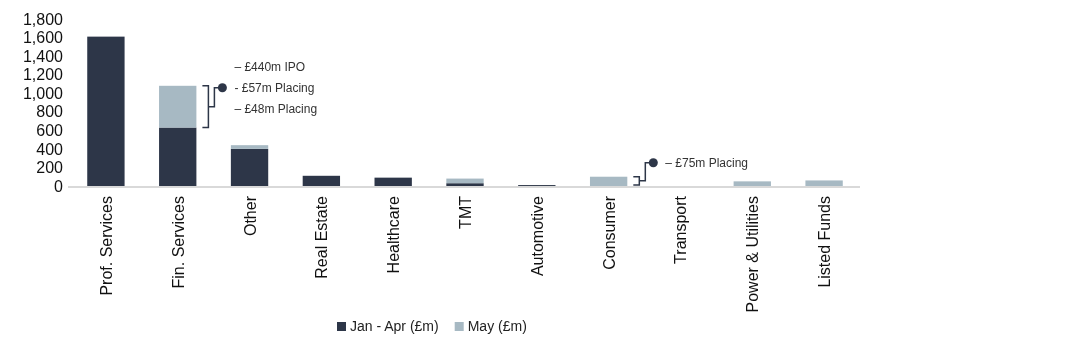 This screenshot has width=1088, height=355. What do you see at coordinates (707, 162) in the screenshot?
I see `annotation: – £75m Placing` at bounding box center [707, 162].